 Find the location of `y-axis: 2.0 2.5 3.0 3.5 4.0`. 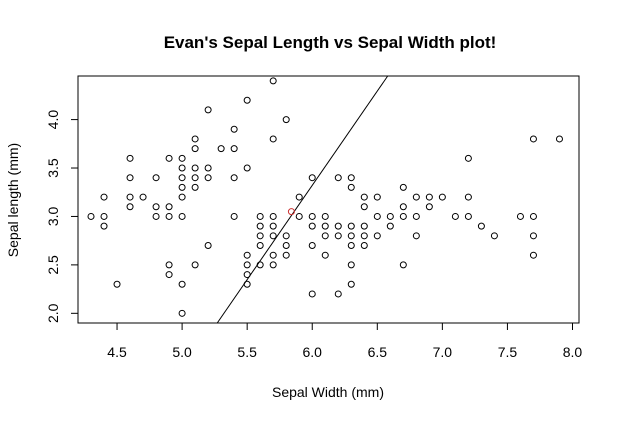

y-axis: 2.0 2.5 3.0 3.5 4.0 is located at coordinates (62, 216).